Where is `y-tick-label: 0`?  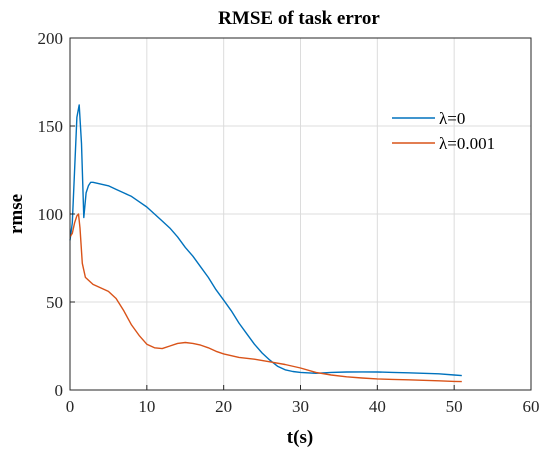 y-tick-label: 0 is located at coordinates (59, 390).